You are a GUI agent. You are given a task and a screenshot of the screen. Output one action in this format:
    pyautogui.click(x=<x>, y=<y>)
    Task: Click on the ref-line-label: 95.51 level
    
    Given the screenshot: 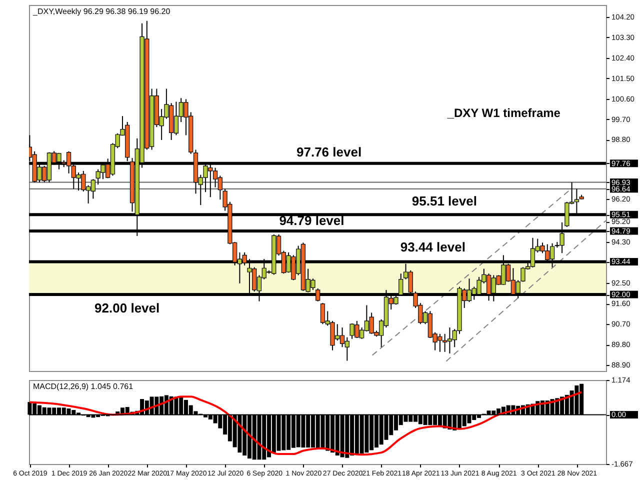 What is the action you would take?
    pyautogui.click(x=444, y=201)
    